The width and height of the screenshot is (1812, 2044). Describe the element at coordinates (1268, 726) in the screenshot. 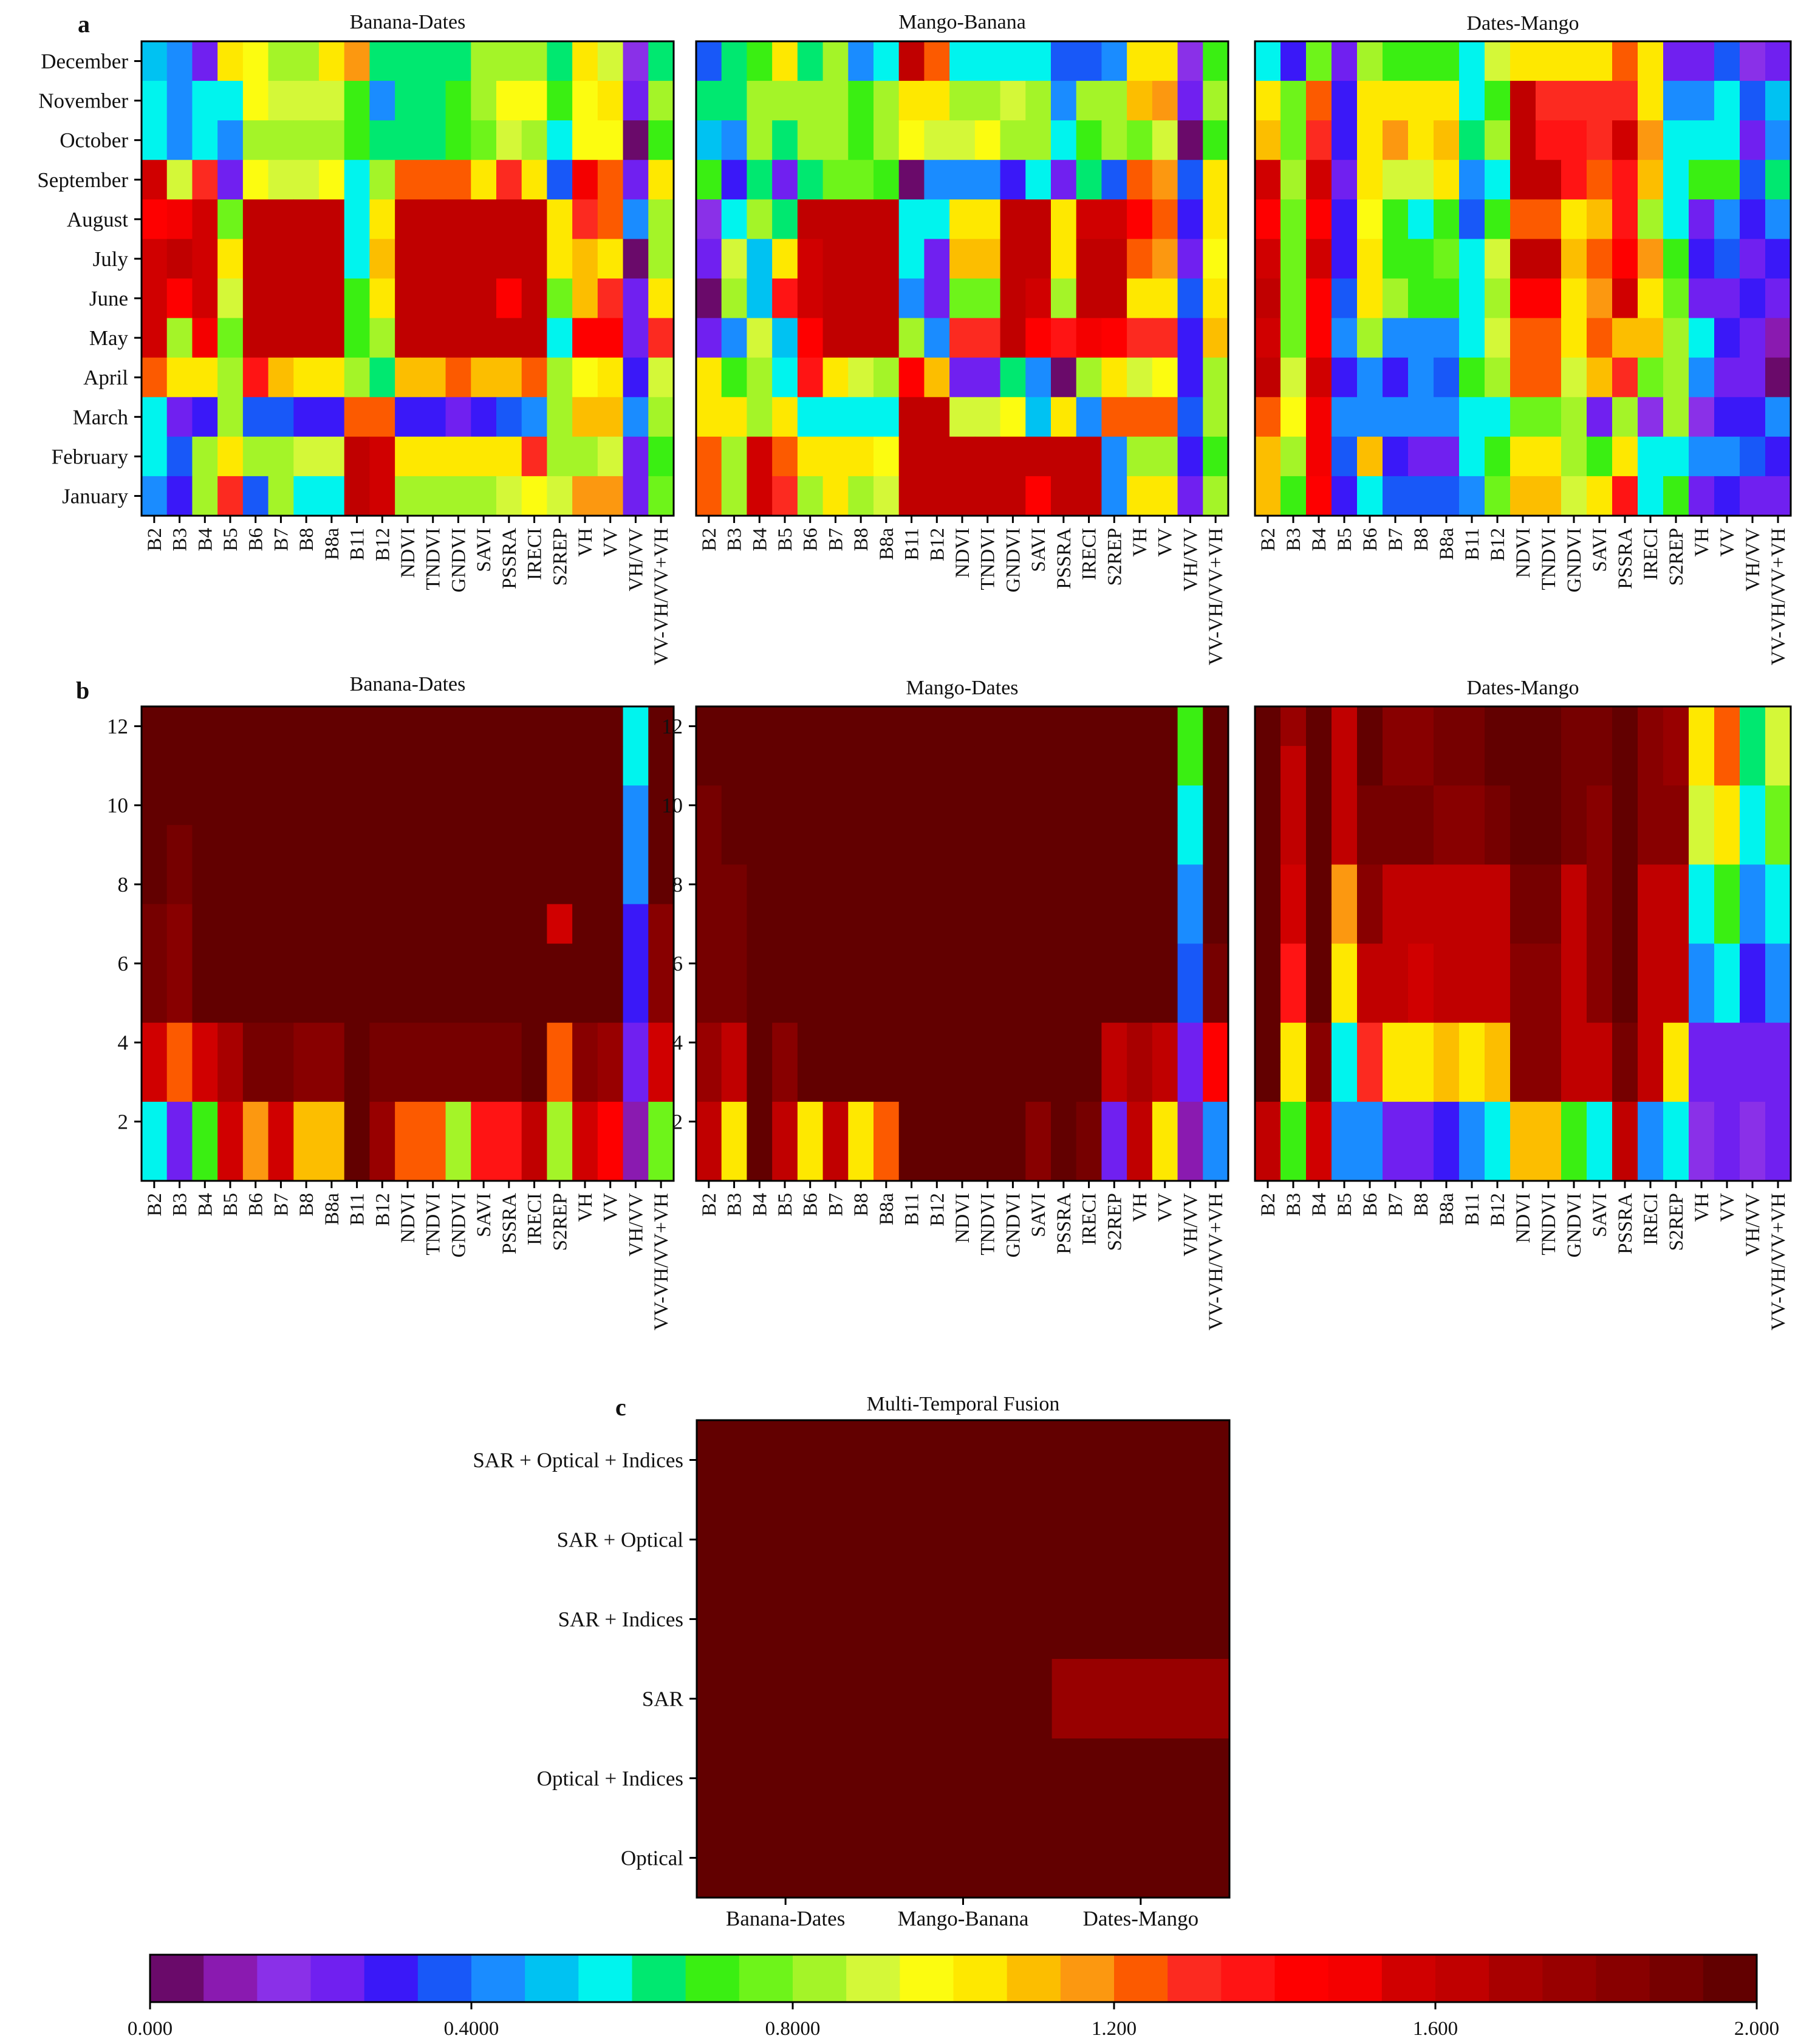

I see `heatmap-cell-12-b2` at that location.